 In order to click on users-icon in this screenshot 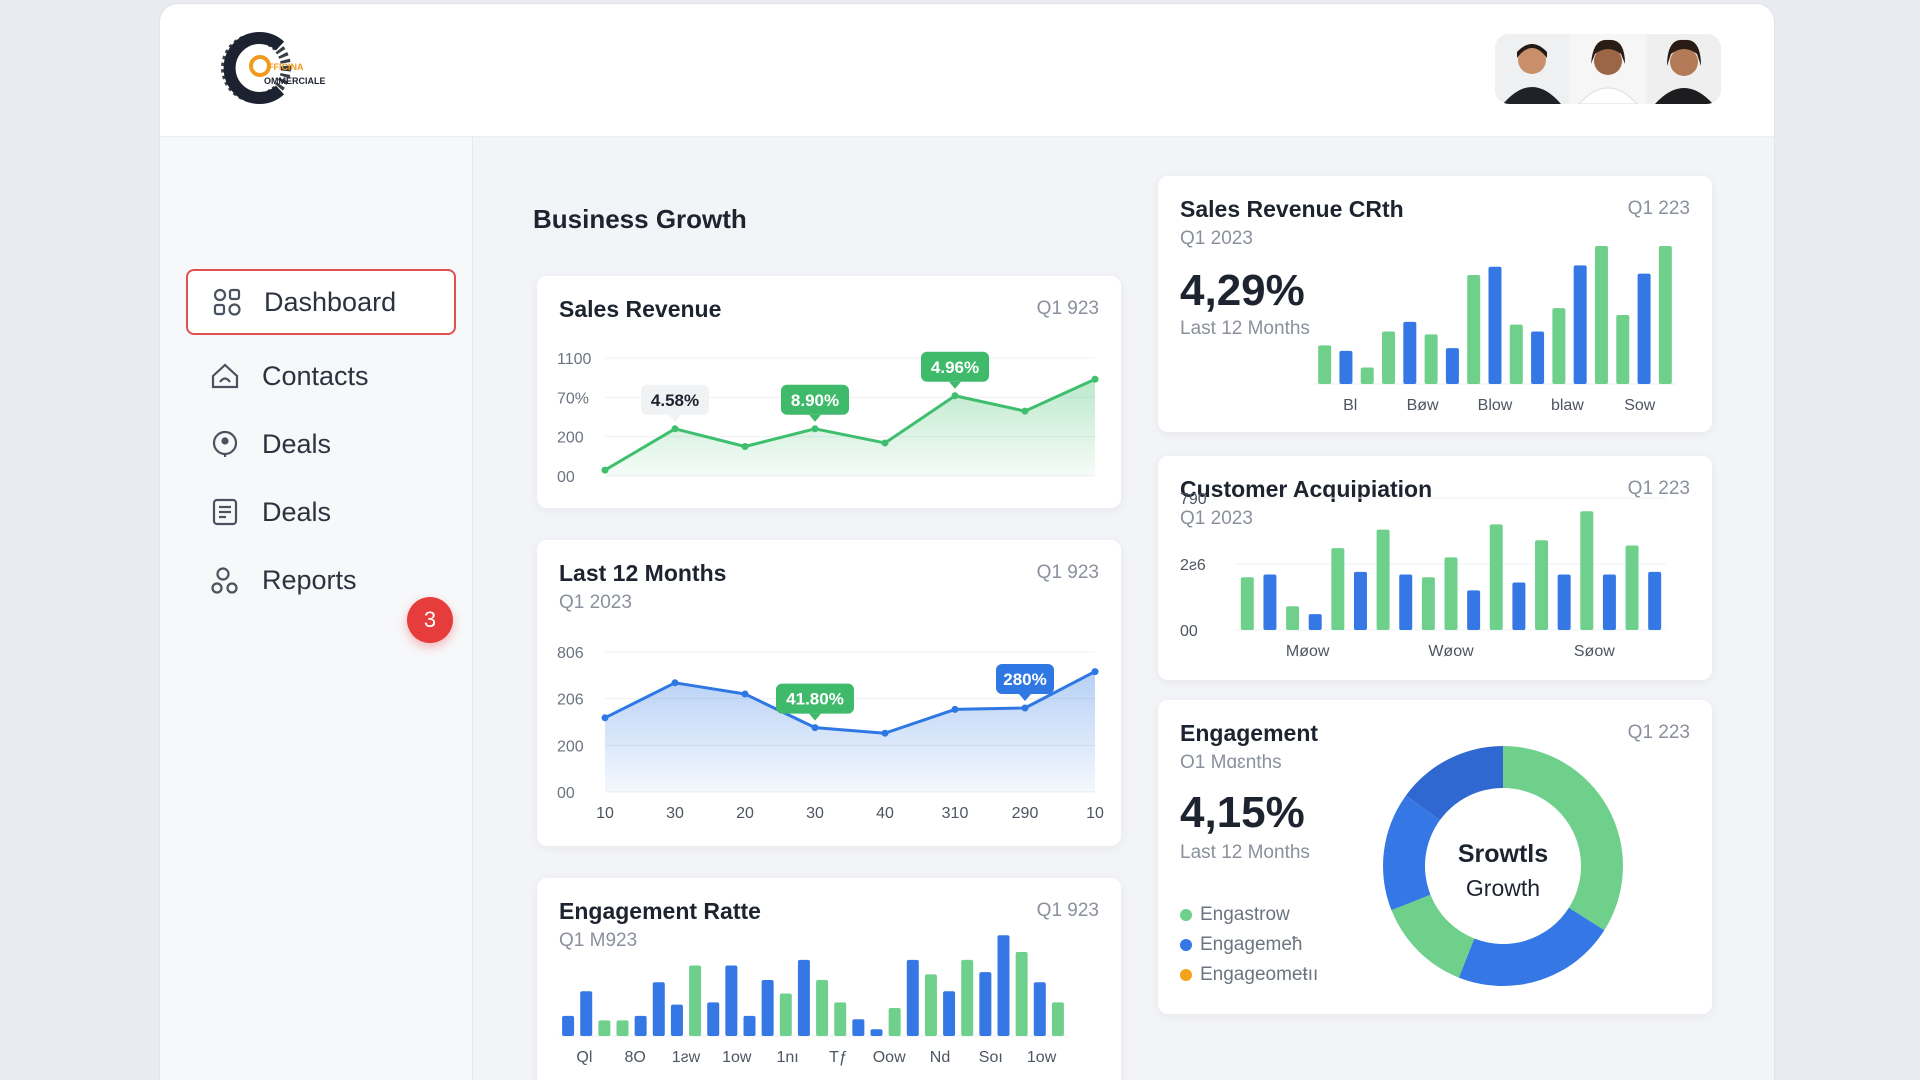, I will do `click(225, 580)`.